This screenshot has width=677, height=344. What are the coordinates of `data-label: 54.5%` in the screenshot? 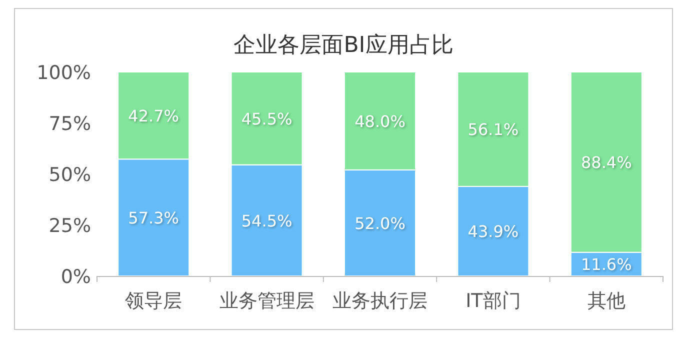 It's located at (266, 220).